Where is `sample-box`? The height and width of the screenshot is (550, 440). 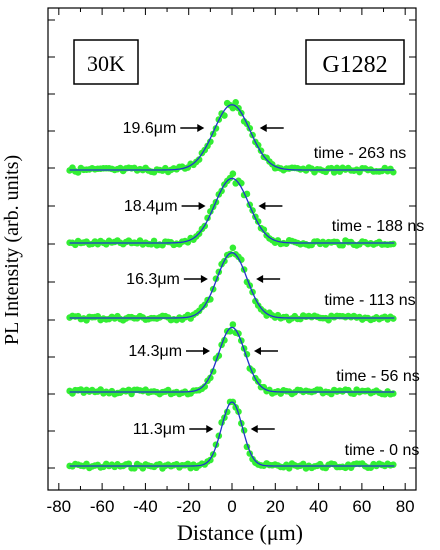 sample-box is located at coordinates (355, 62).